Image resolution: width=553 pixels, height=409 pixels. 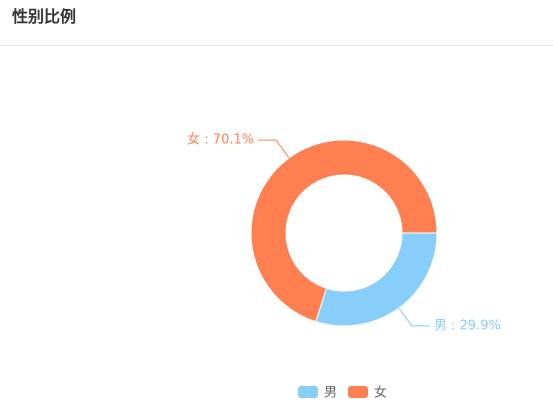 I want to click on card-title: 性别比例, so click(x=44, y=16).